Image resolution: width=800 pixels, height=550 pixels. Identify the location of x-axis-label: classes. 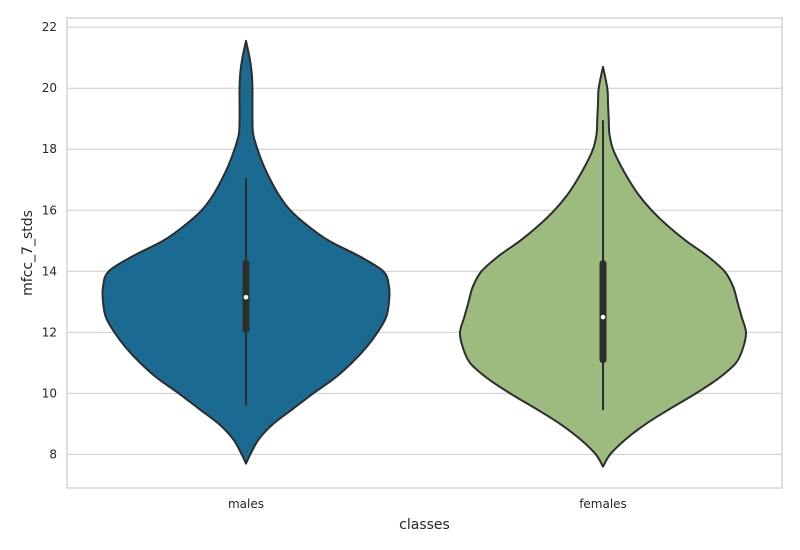
(424, 525).